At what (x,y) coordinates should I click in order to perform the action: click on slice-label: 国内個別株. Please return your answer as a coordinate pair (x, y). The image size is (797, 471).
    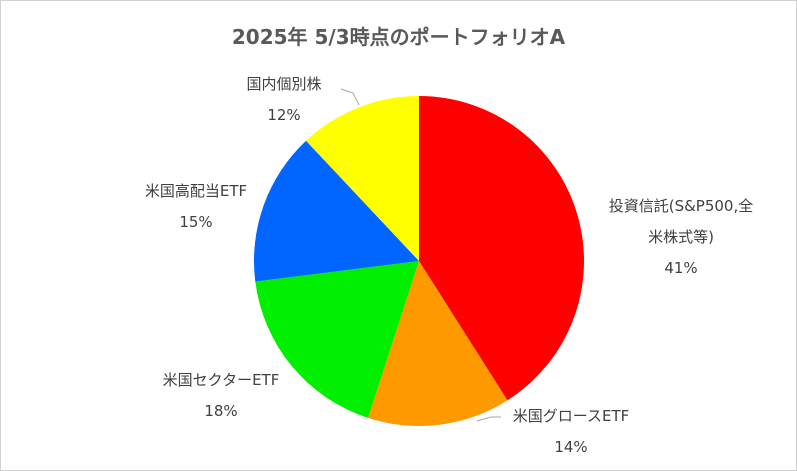
    Looking at the image, I should click on (284, 84).